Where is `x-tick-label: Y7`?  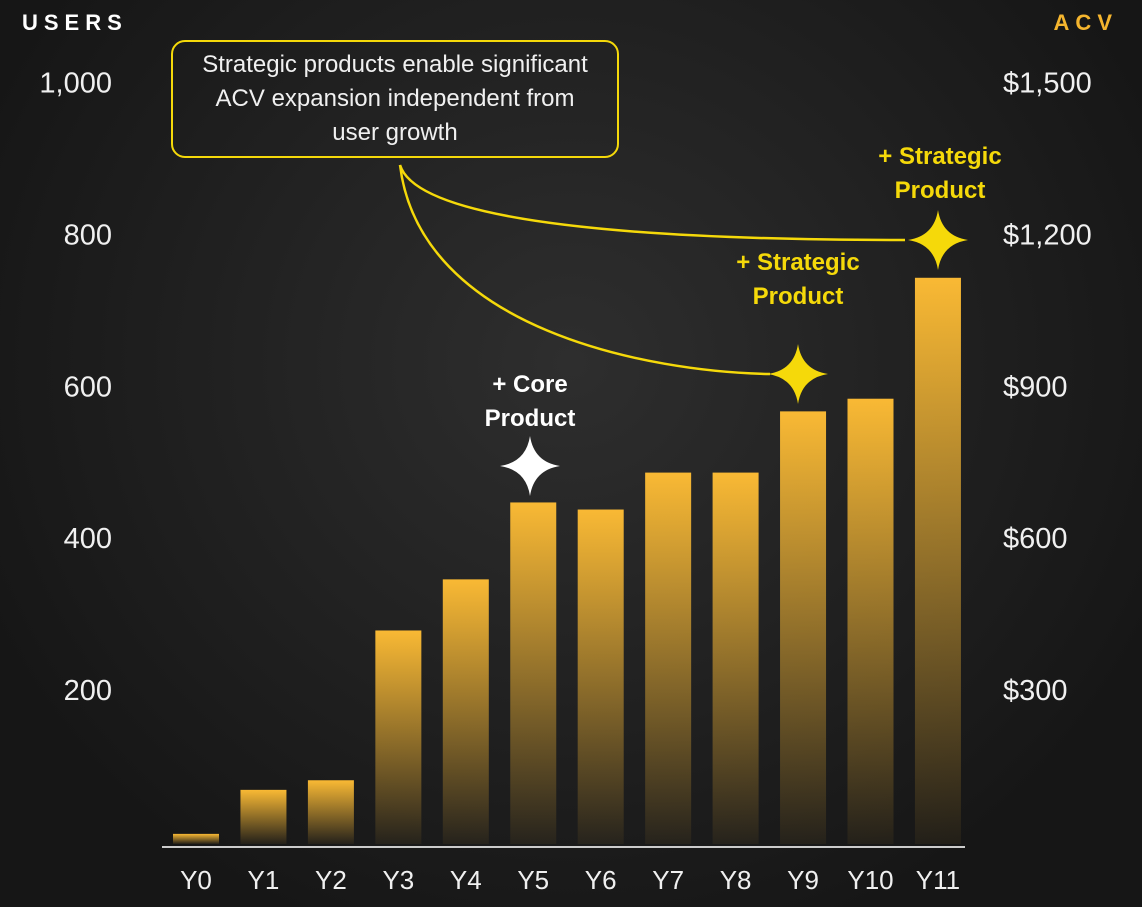
x-tick-label: Y7 is located at coordinates (668, 880).